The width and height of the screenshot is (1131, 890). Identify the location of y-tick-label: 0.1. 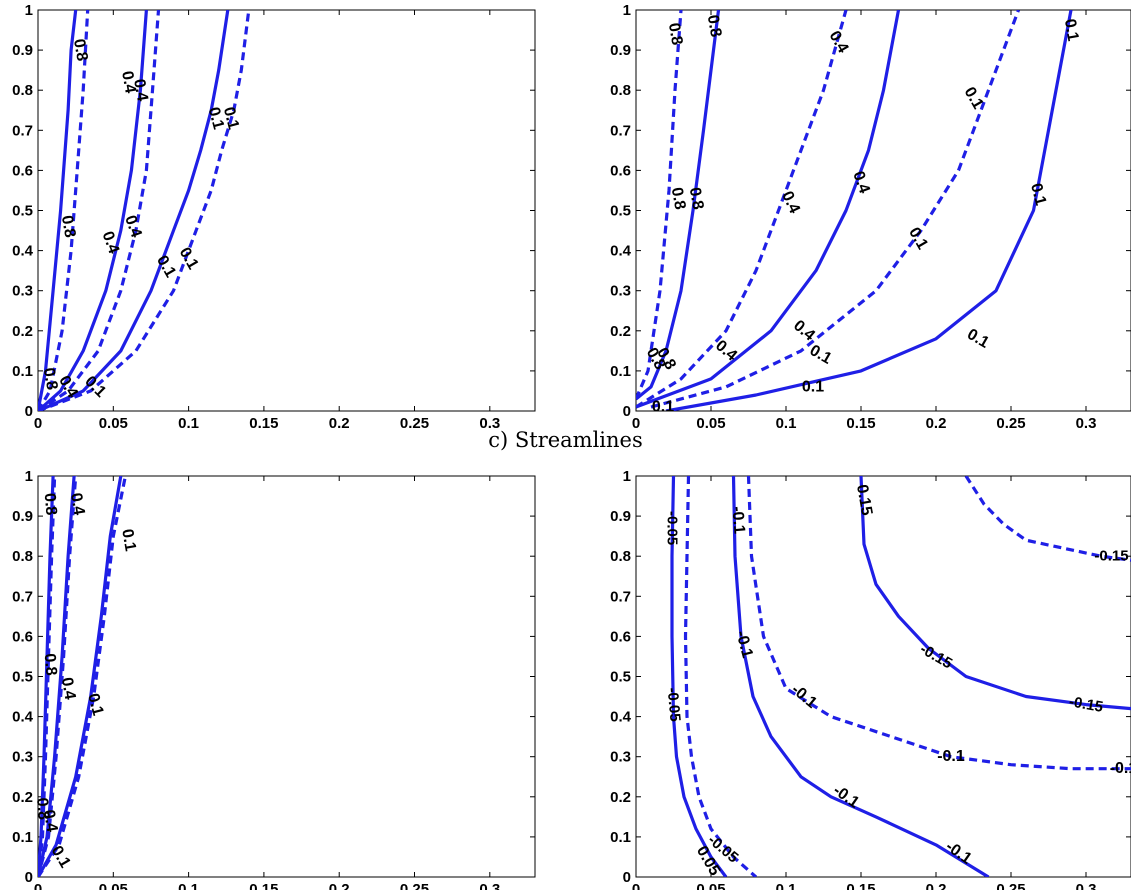
(22, 371).